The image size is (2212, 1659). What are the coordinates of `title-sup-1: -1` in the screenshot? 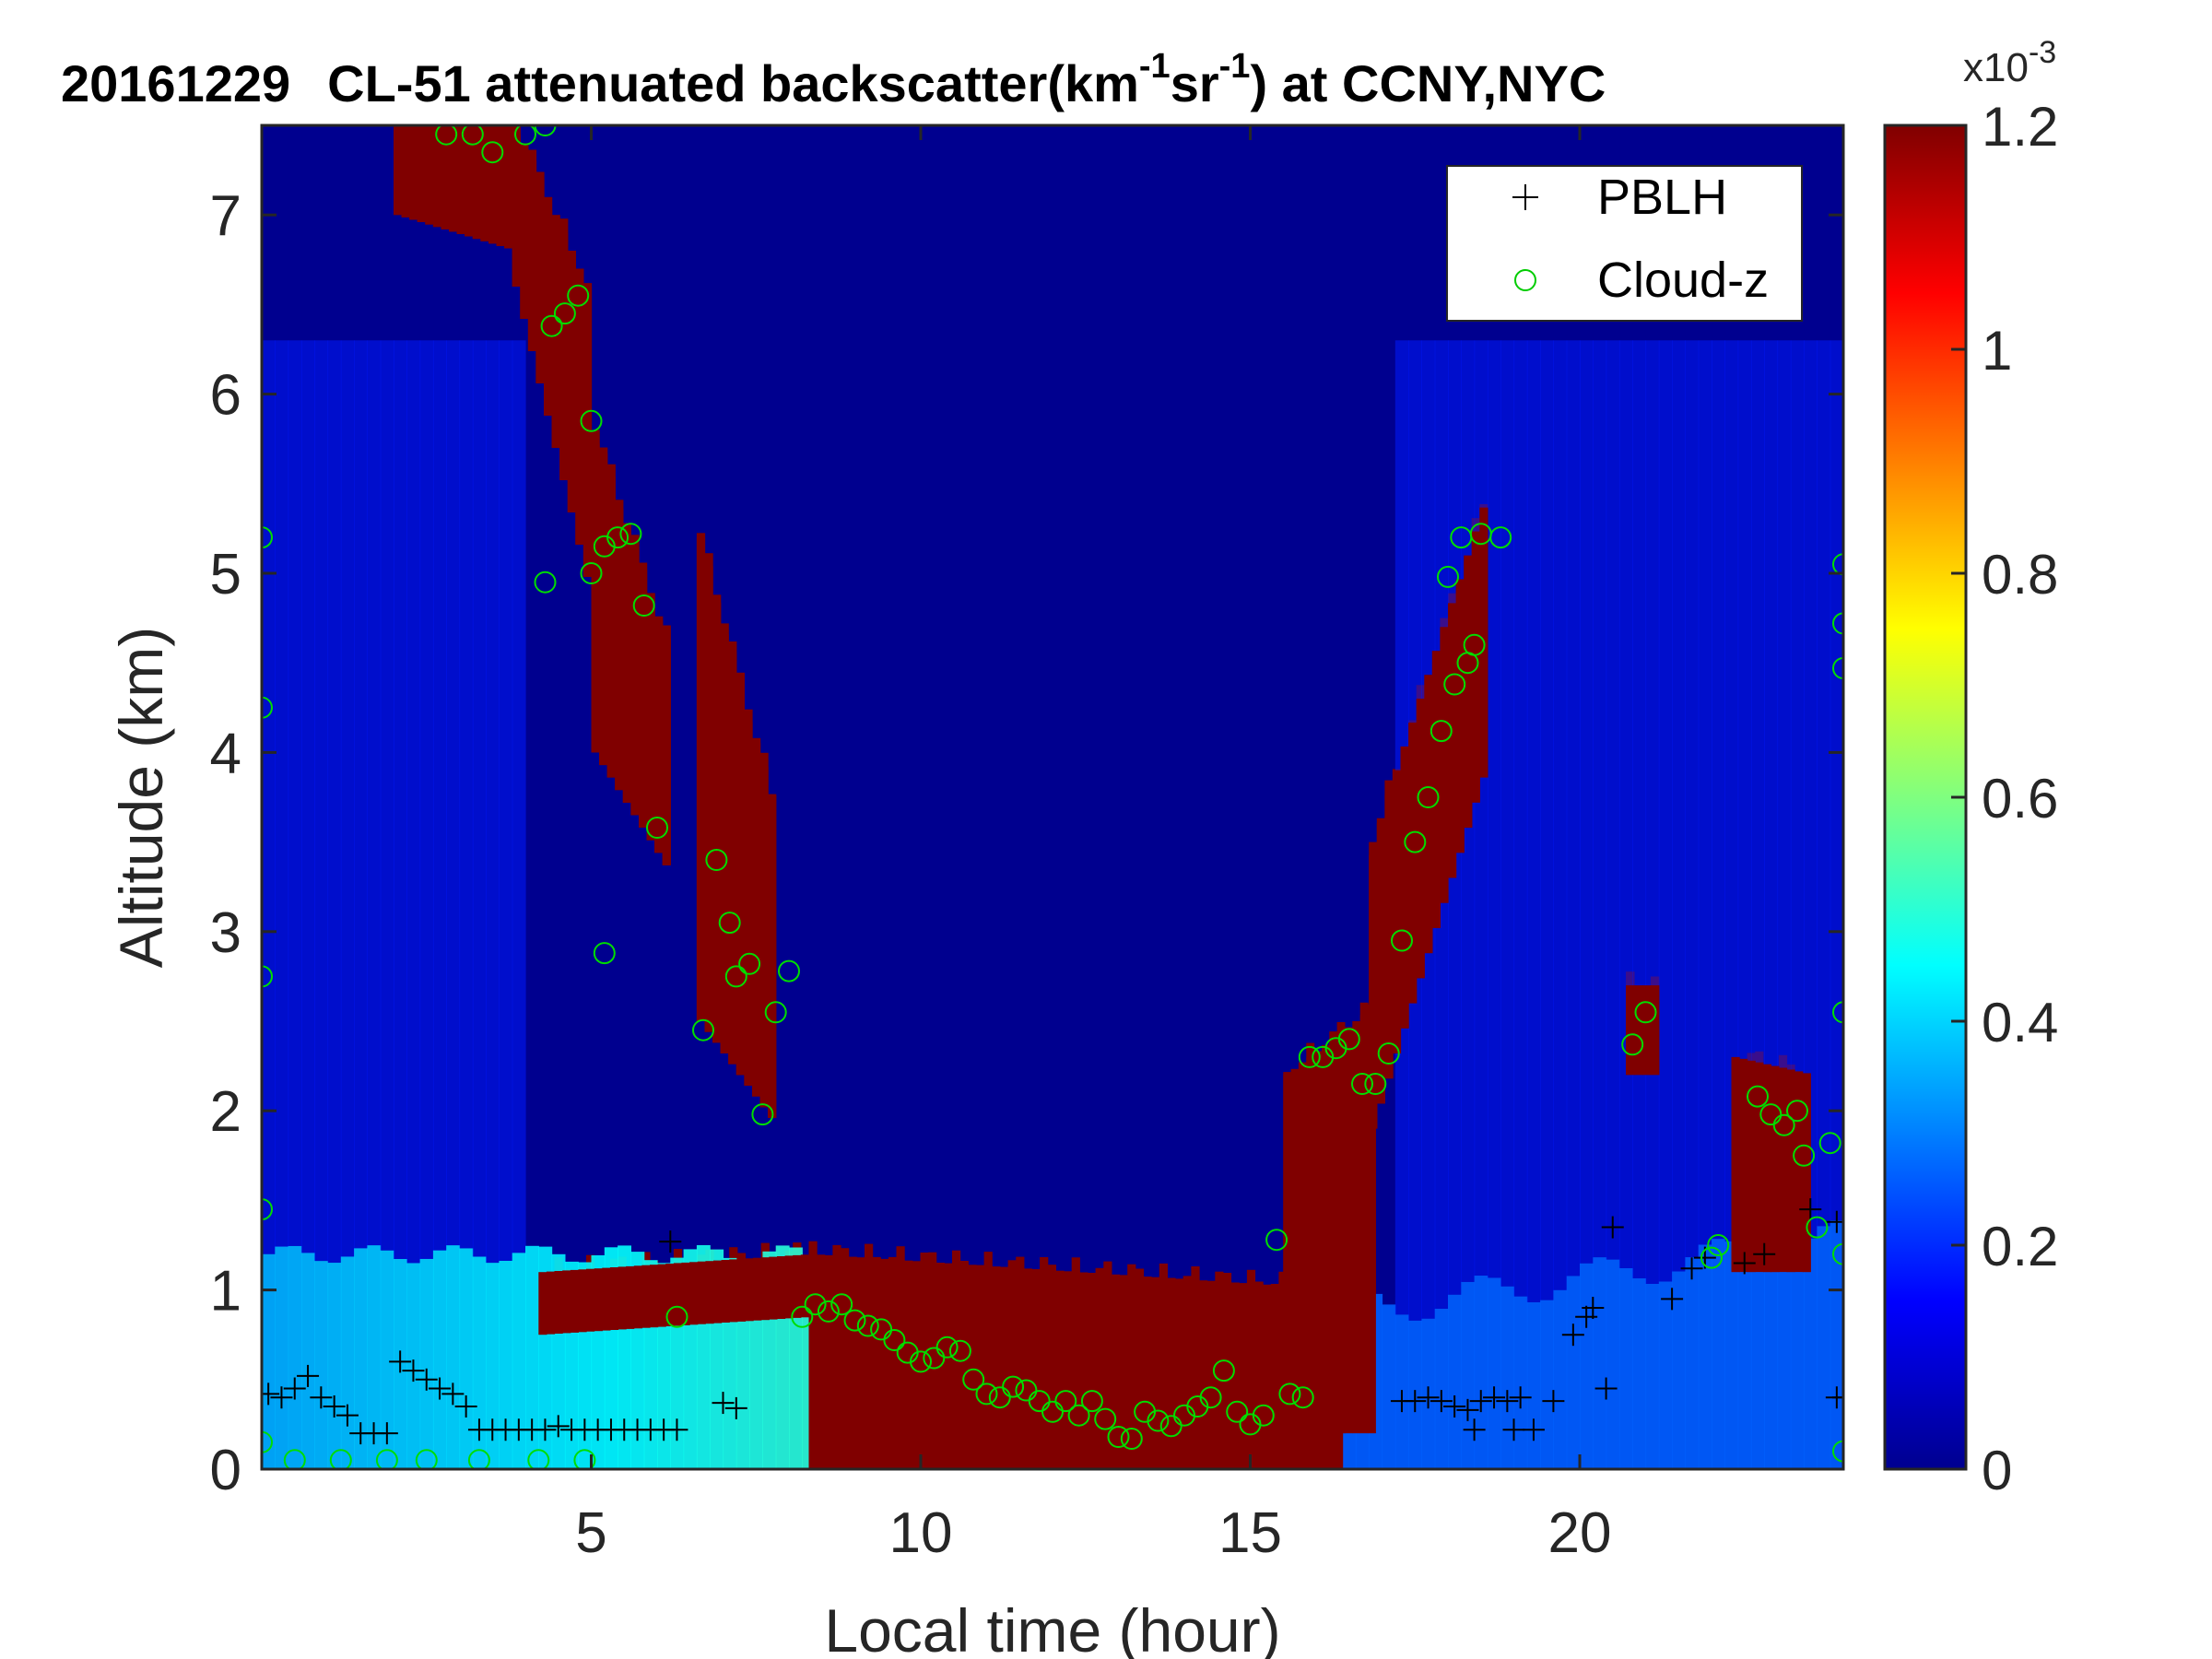 It's located at (1155, 66).